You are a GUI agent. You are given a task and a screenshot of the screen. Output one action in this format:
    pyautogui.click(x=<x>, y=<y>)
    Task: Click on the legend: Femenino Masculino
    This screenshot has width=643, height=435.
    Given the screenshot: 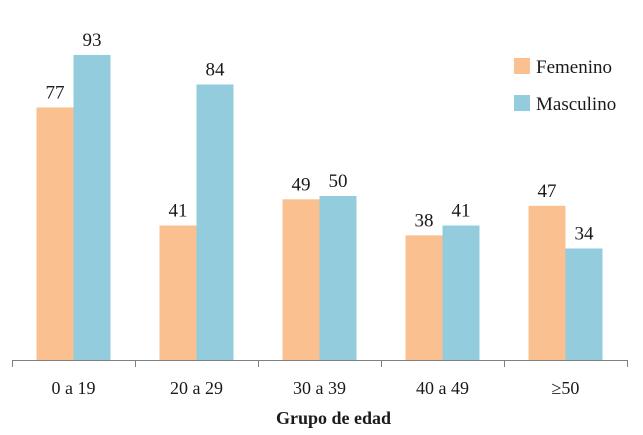 What is the action you would take?
    pyautogui.click(x=565, y=86)
    